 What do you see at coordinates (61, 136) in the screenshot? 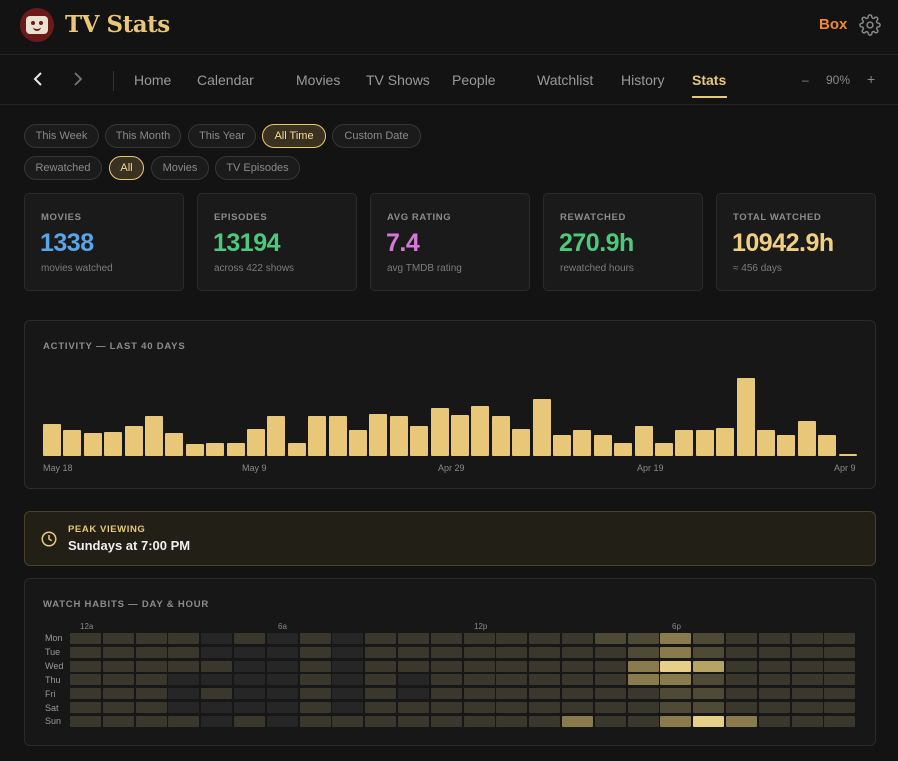
I see `filter-this-week: This Week` at bounding box center [61, 136].